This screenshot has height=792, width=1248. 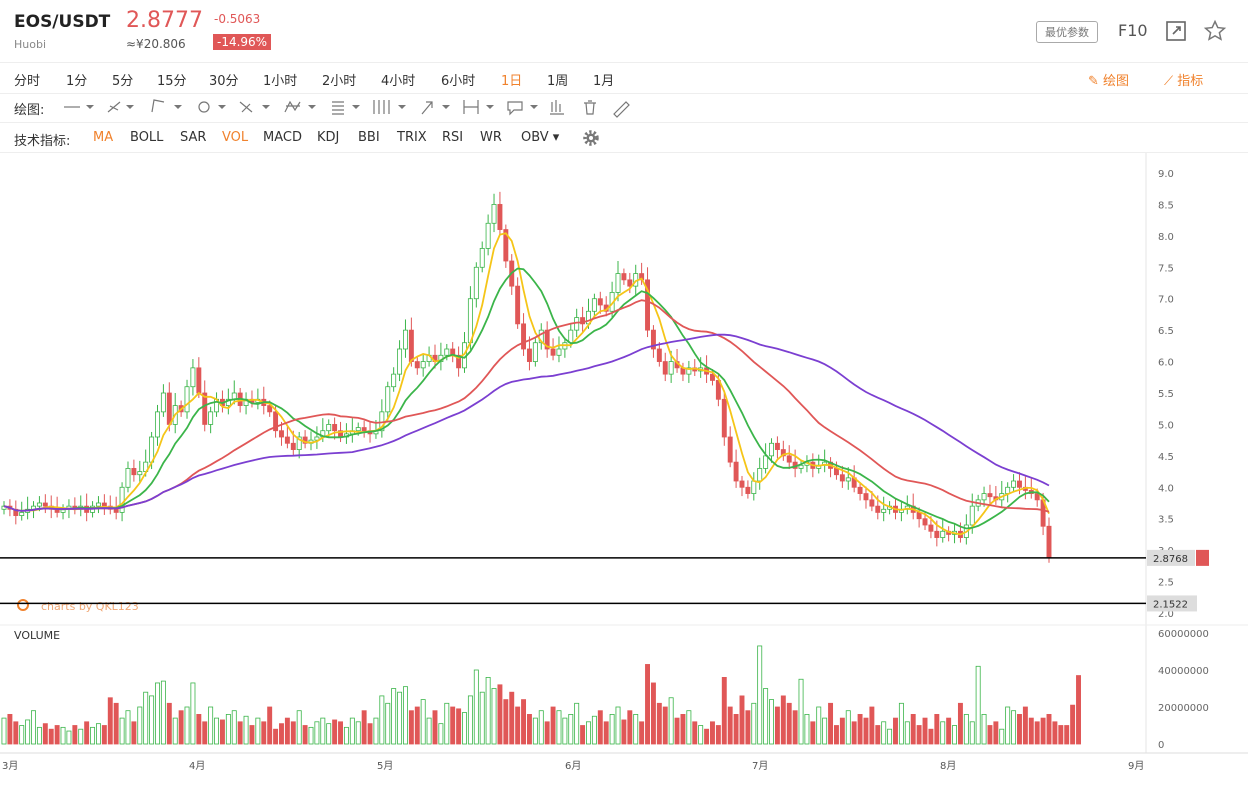 What do you see at coordinates (591, 138) in the screenshot?
I see `settings-gear-icon` at bounding box center [591, 138].